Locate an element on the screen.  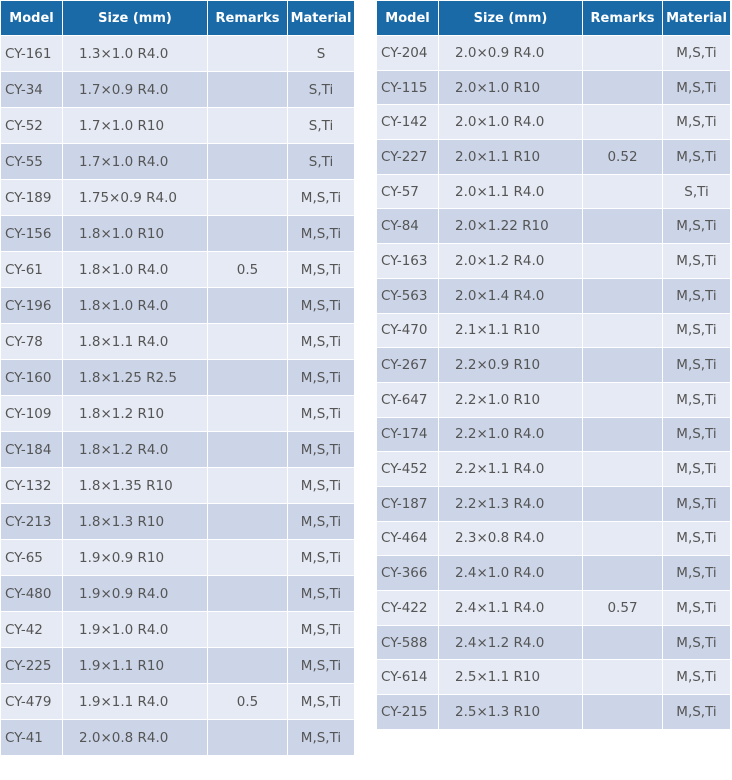
cell-model: CY-215 is located at coordinates (407, 712).